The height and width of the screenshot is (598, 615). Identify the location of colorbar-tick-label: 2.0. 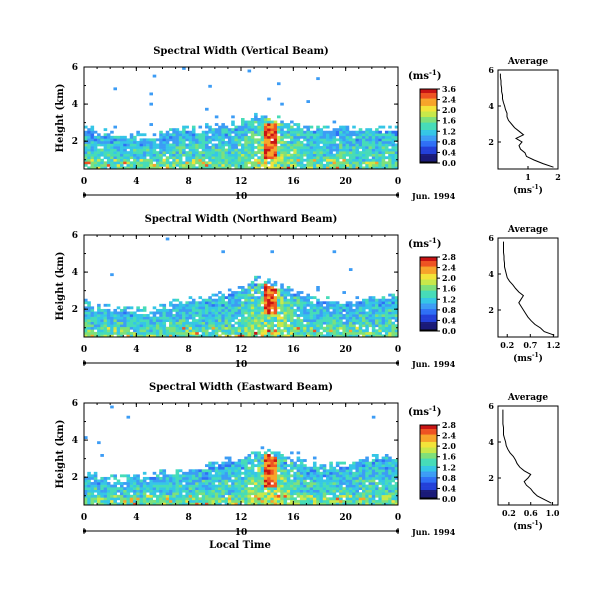
(449, 110).